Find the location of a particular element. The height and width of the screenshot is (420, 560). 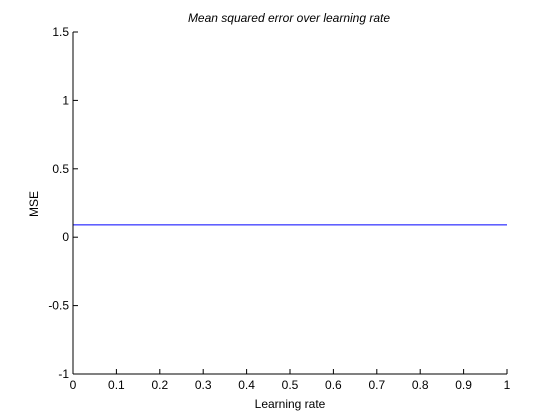

x-tick-label: 0.4 is located at coordinates (246, 385).